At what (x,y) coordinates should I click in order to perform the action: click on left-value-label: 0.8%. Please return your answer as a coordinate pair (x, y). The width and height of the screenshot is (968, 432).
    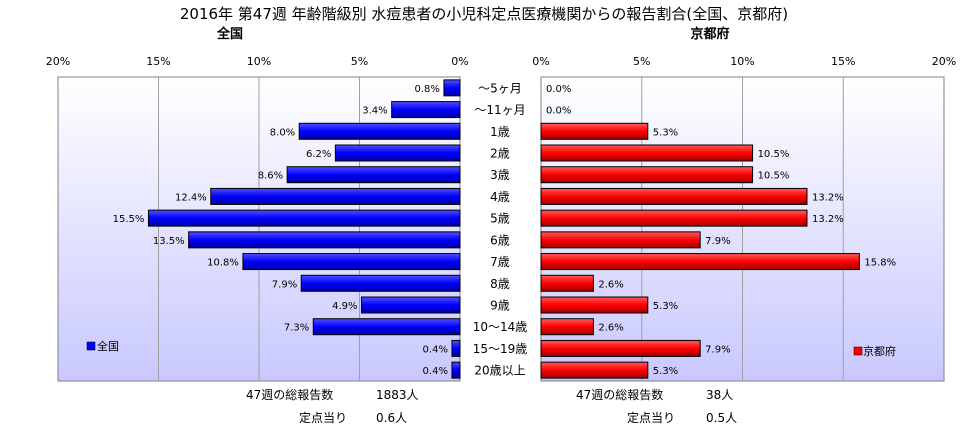
    Looking at the image, I should click on (427, 89).